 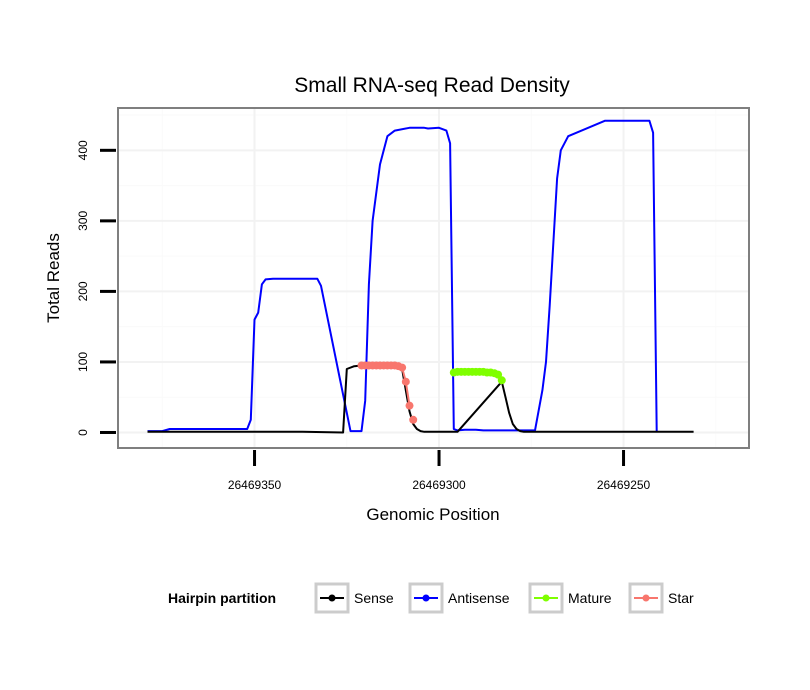 What do you see at coordinates (83, 362) in the screenshot?
I see `y-tick-label: 100` at bounding box center [83, 362].